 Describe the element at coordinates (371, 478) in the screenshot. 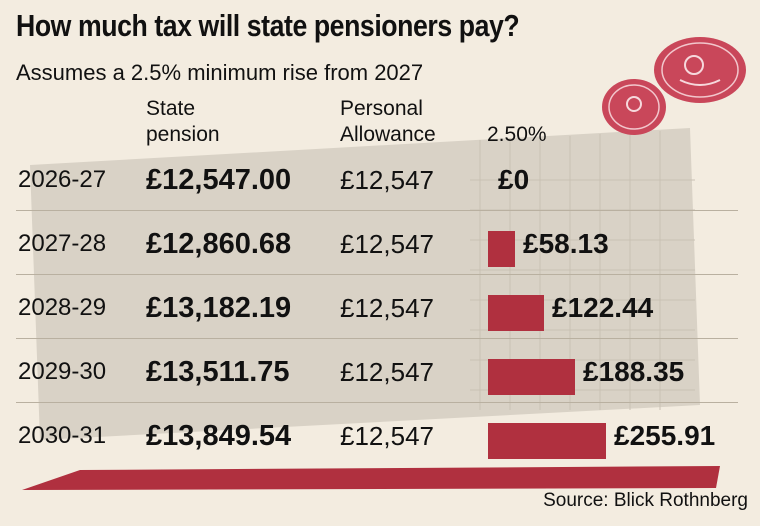

I see `decorative-ribbon` at that location.